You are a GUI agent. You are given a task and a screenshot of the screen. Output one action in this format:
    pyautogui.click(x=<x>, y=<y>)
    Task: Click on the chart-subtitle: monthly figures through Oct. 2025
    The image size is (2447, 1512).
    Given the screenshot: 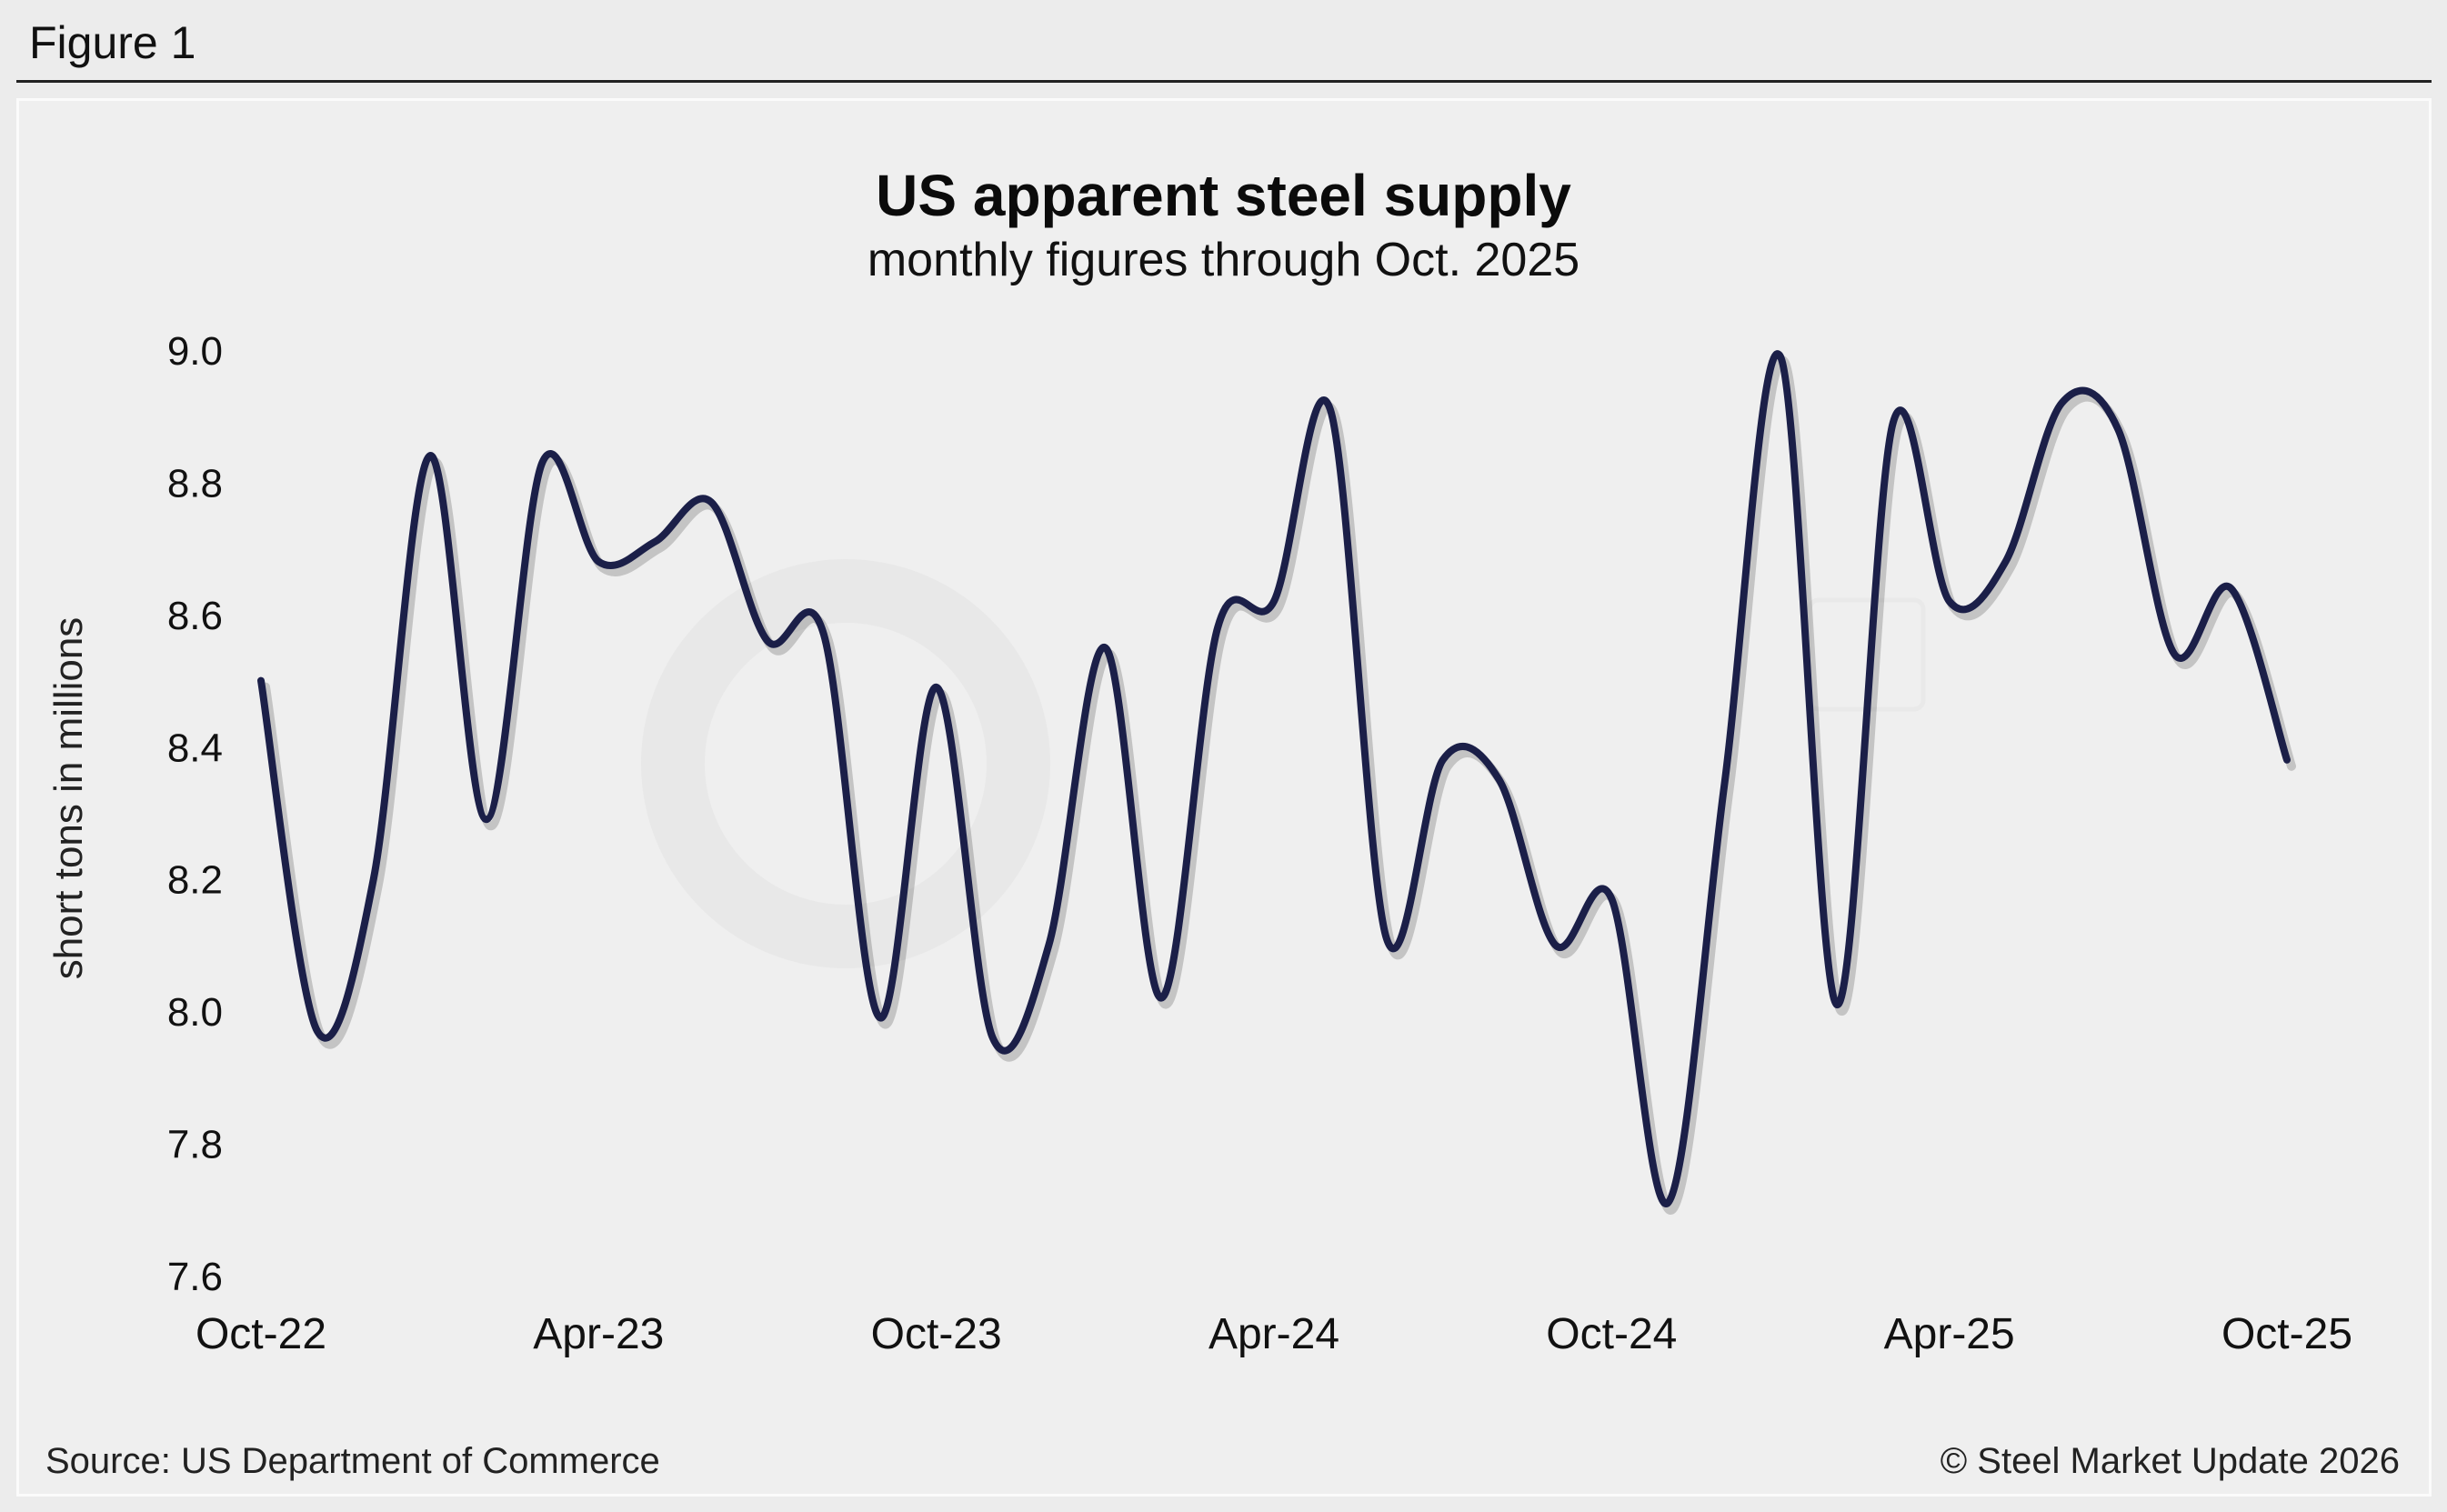 What is the action you would take?
    pyautogui.click(x=1224, y=260)
    